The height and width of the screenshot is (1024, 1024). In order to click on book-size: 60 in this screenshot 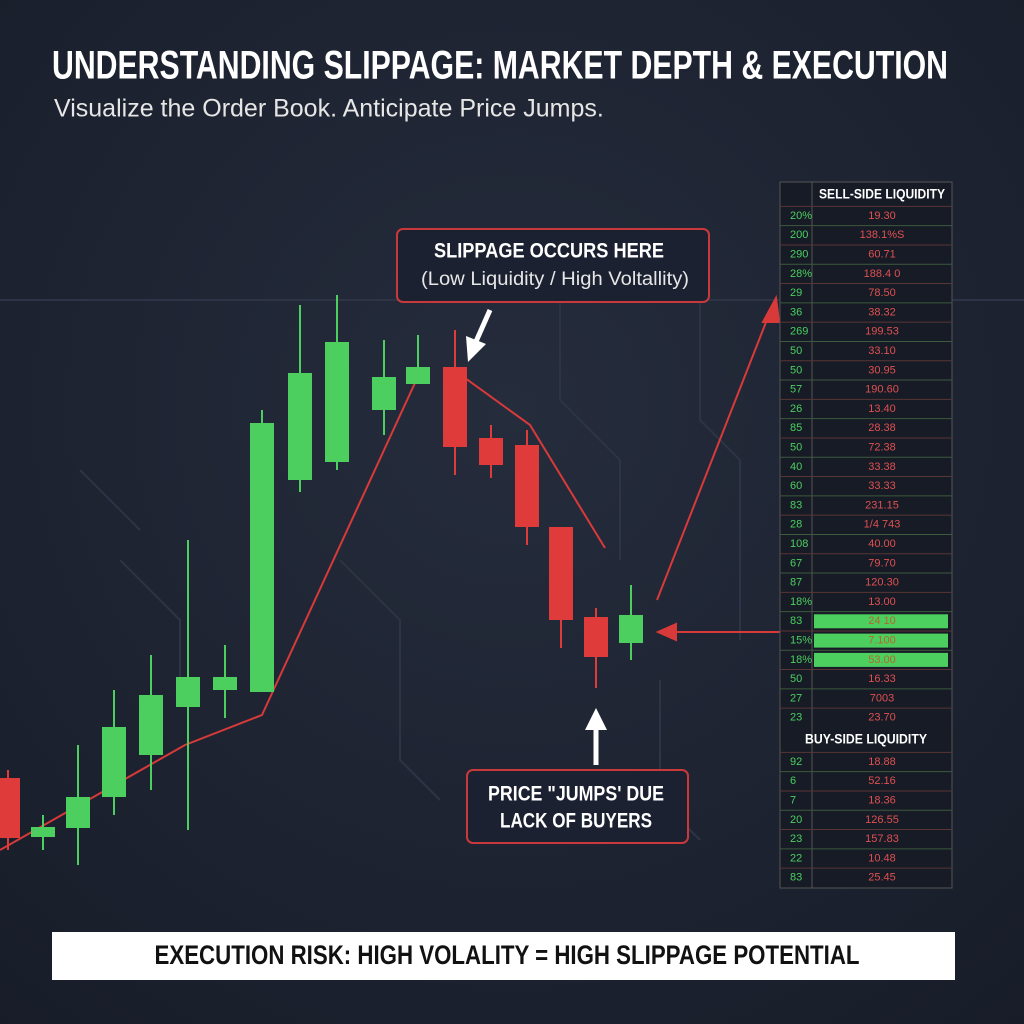, I will do `click(796, 486)`.